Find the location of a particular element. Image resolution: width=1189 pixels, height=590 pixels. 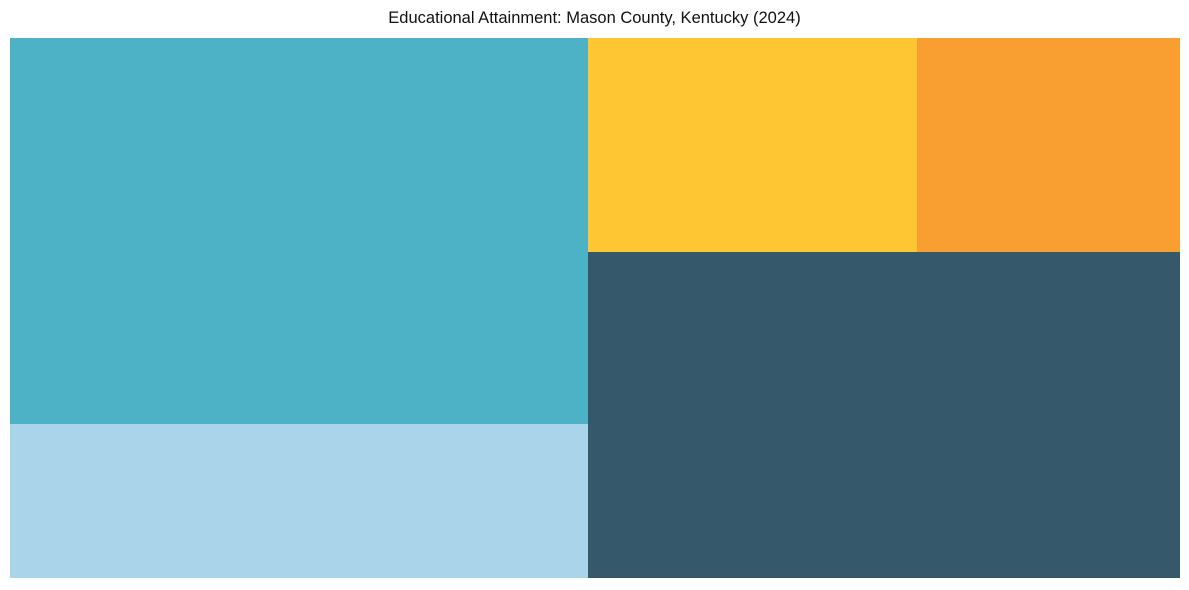

segment-yellow is located at coordinates (752, 145).